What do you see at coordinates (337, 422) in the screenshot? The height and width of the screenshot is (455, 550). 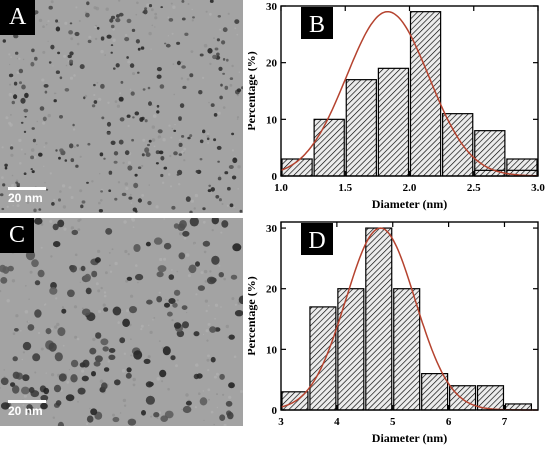 I see `x-tick-label: 4` at bounding box center [337, 422].